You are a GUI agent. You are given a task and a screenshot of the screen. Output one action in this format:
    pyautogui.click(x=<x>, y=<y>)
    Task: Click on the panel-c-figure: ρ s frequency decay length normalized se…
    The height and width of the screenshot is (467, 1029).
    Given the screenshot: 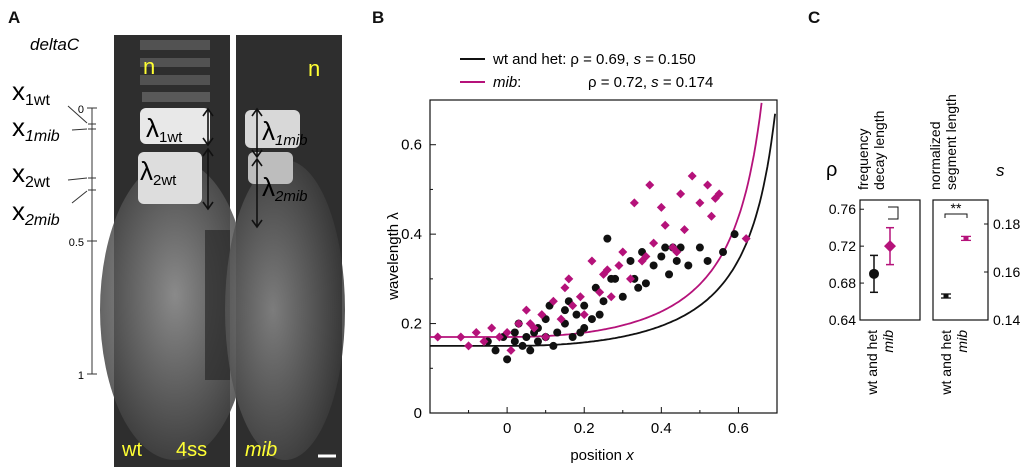 What is the action you would take?
    pyautogui.click(x=923, y=245)
    